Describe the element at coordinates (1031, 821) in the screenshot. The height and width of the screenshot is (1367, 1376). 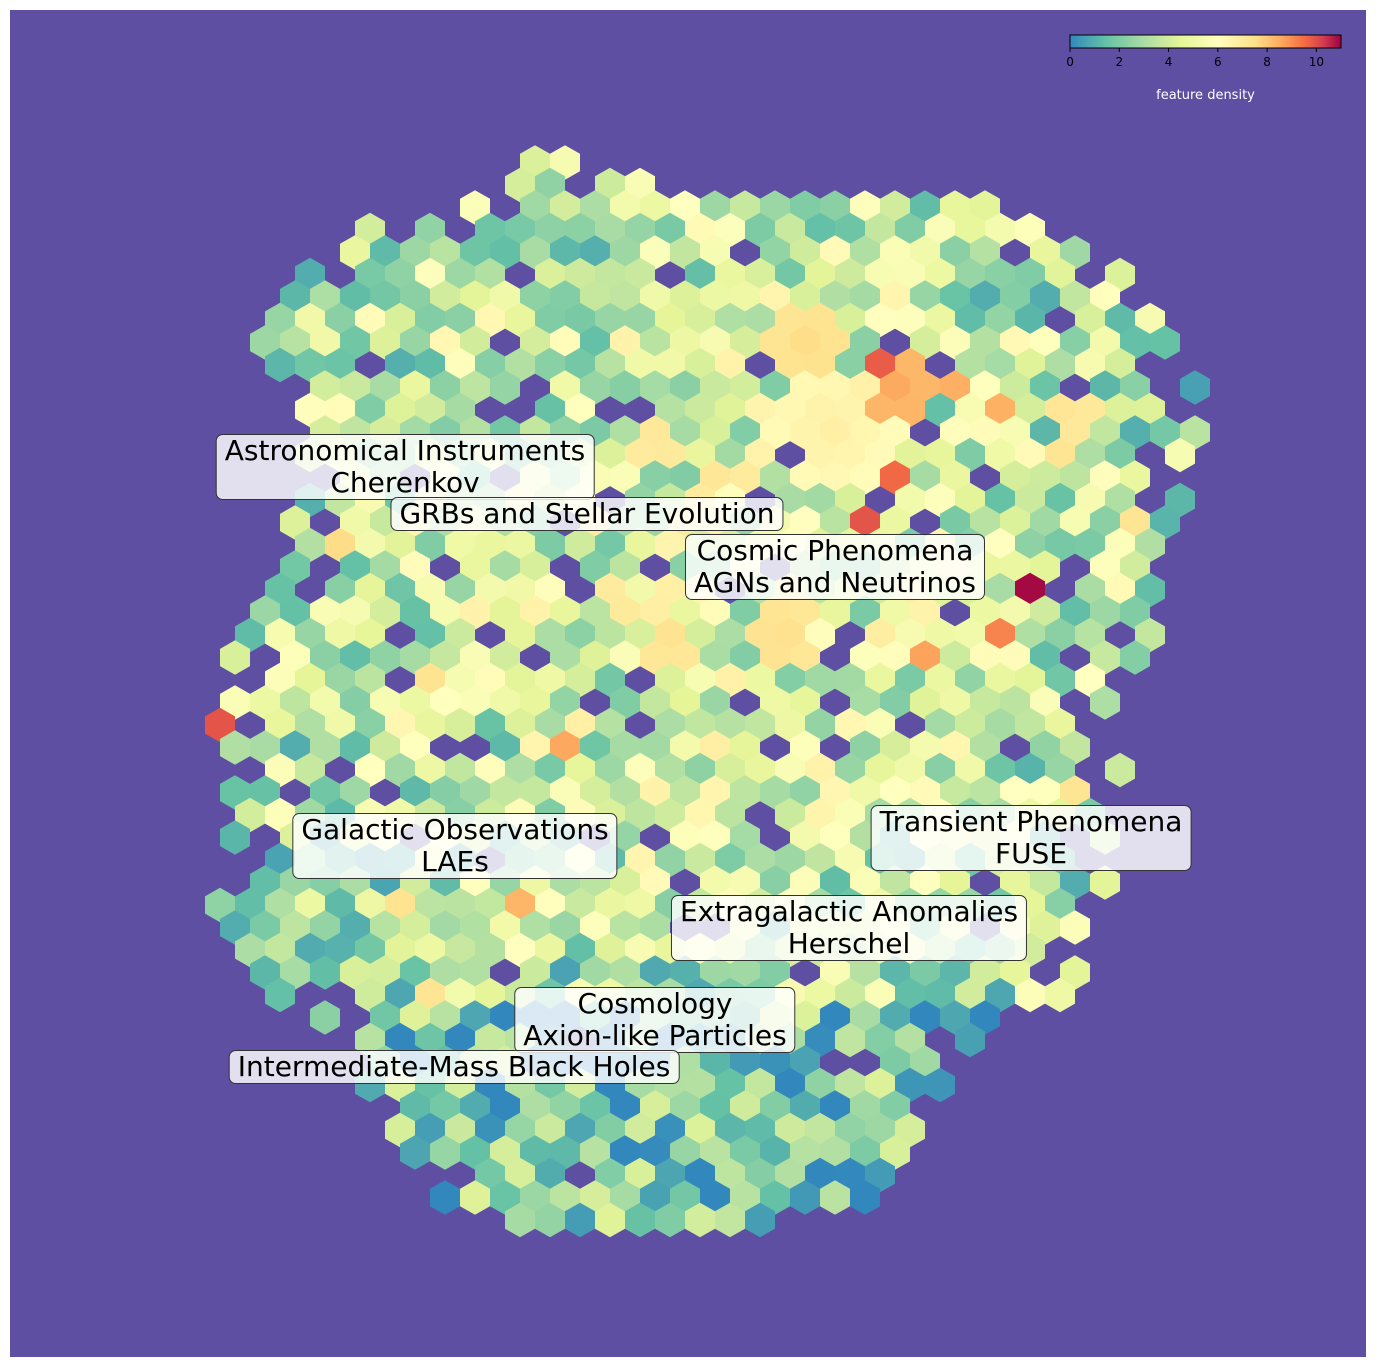
I see `topic-label-line: Transient Phenomena` at that location.